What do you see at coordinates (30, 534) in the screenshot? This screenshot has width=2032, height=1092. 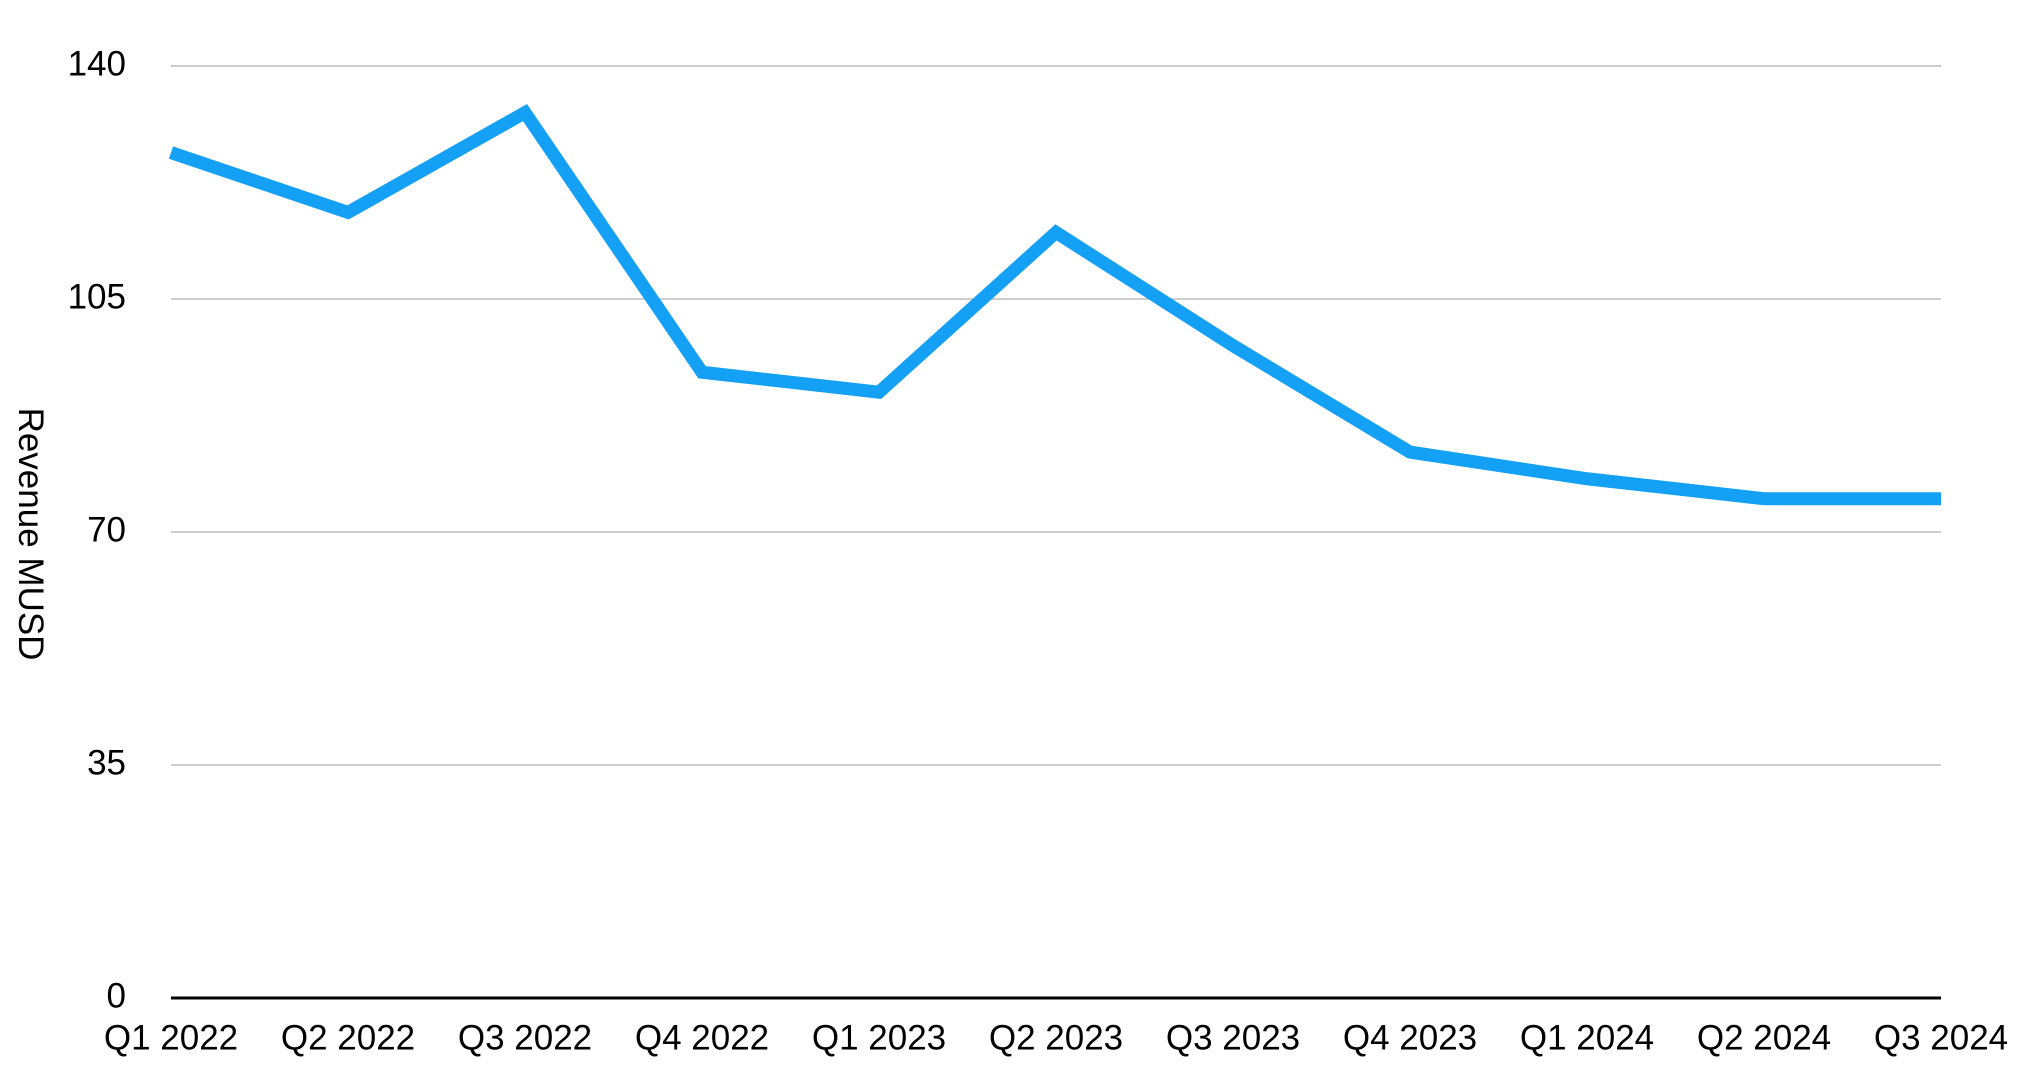 I see `y-axis-label: Revenue MUSD` at bounding box center [30, 534].